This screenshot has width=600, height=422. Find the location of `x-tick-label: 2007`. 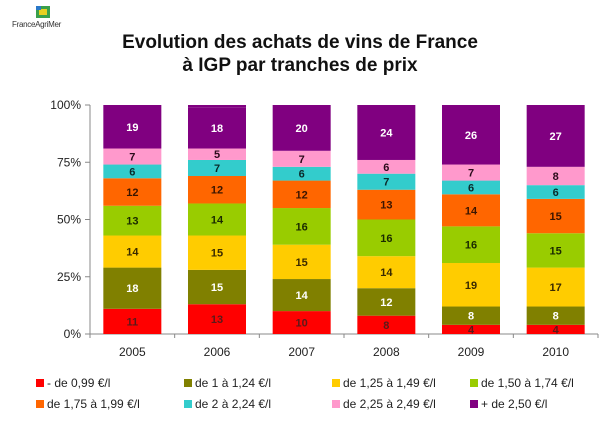

x-tick-label: 2007 is located at coordinates (301, 352).